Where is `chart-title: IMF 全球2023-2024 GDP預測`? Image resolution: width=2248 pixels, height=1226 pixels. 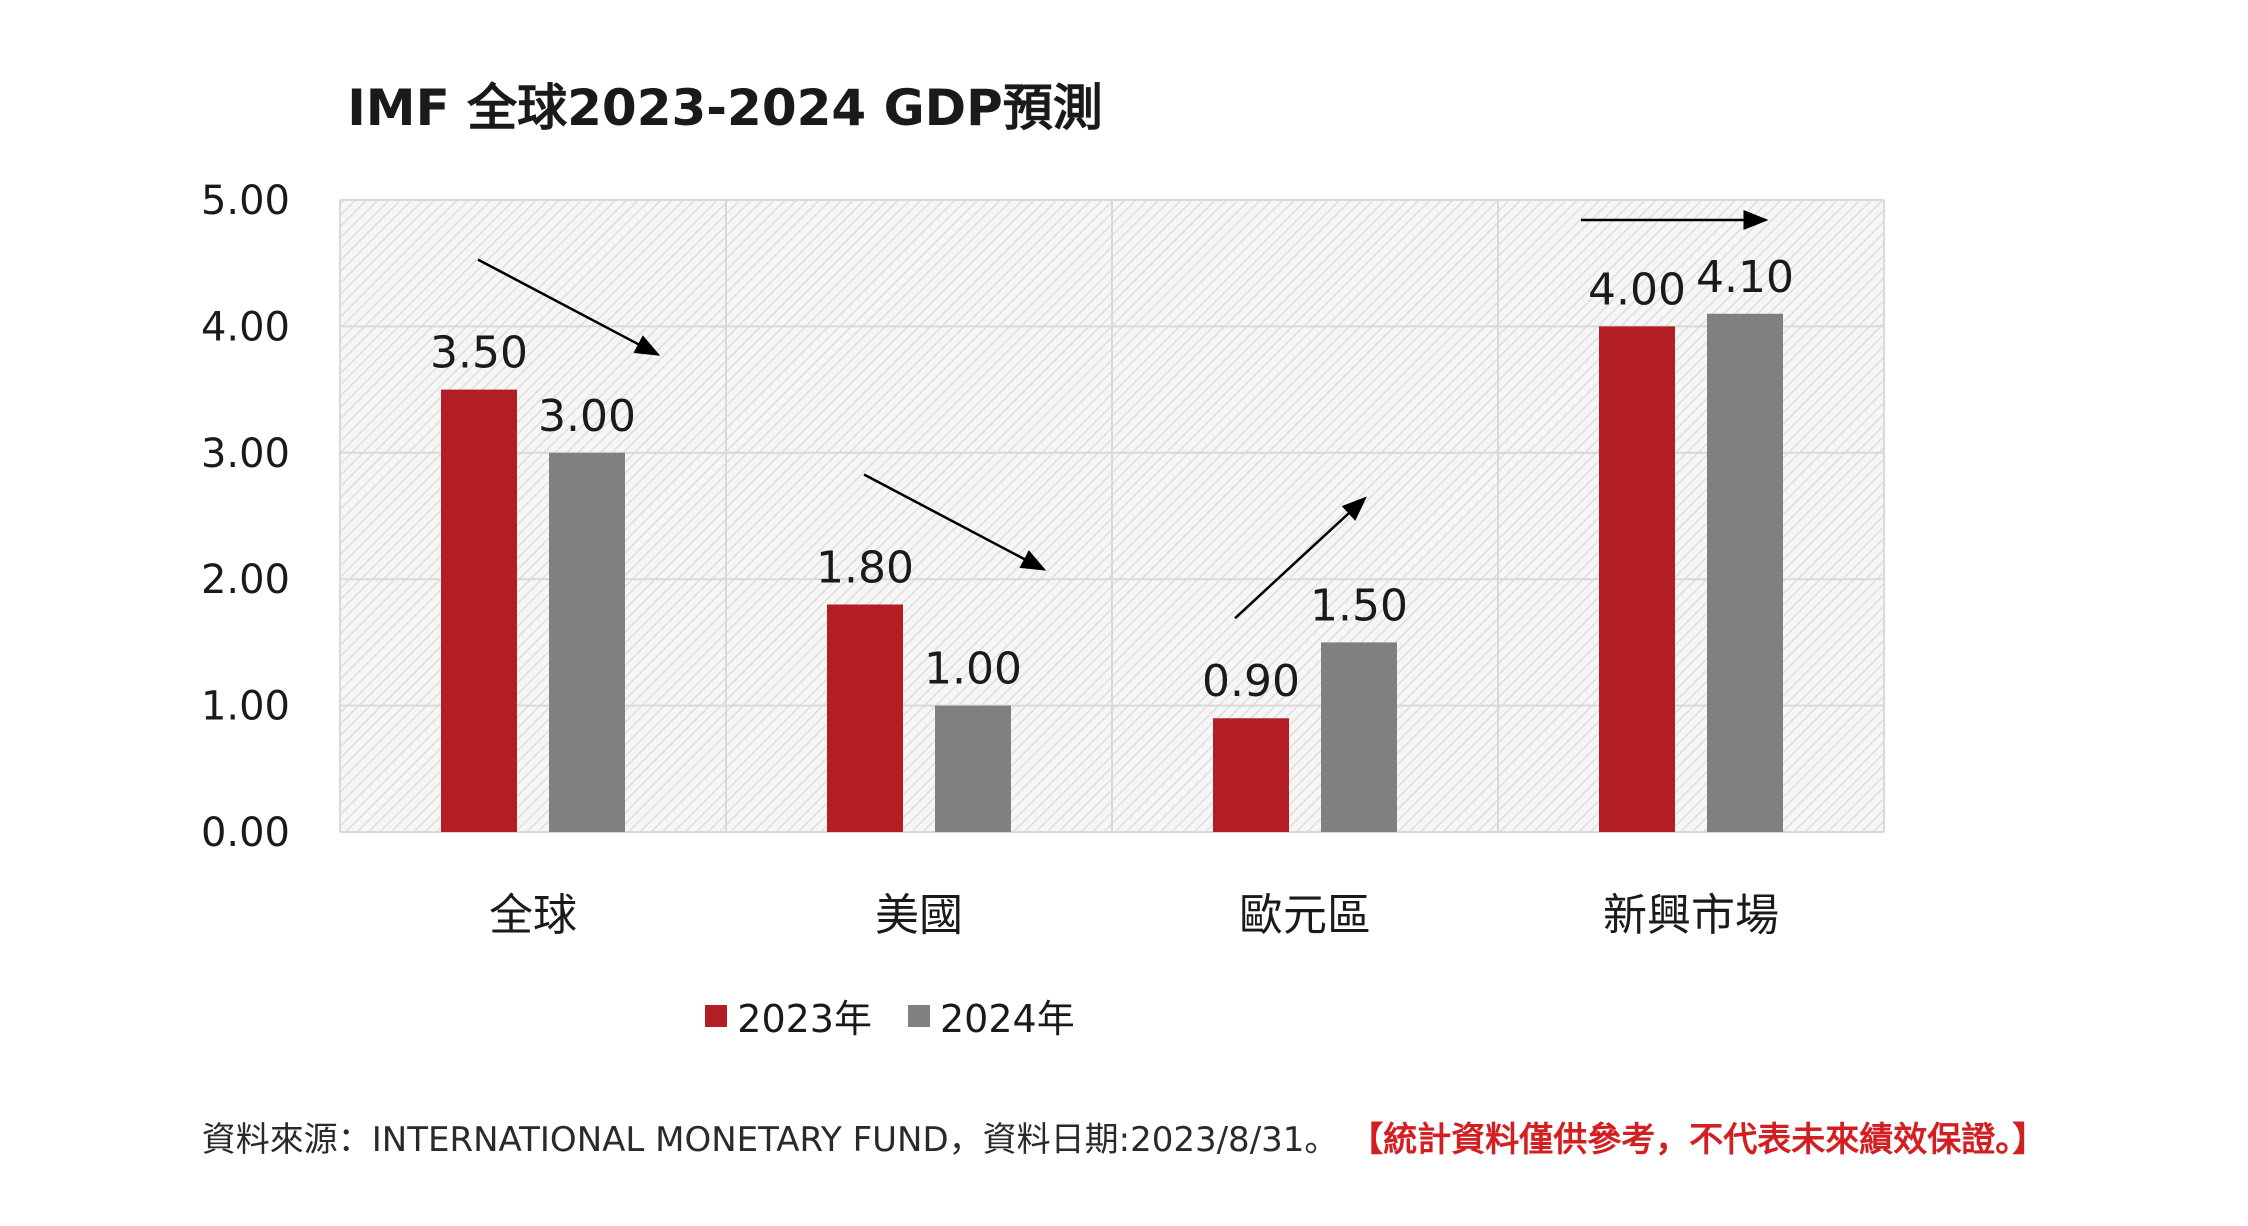 chart-title: IMF 全球2023-2024 GDP預測 is located at coordinates (725, 108).